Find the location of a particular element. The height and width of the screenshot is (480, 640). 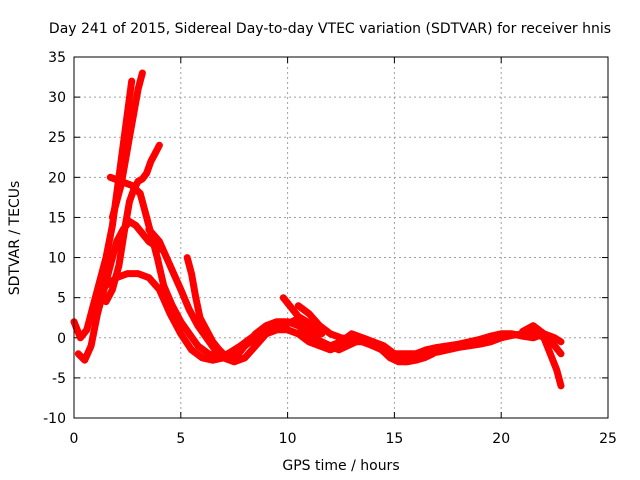

y-tick-label: 5 is located at coordinates (61, 299).